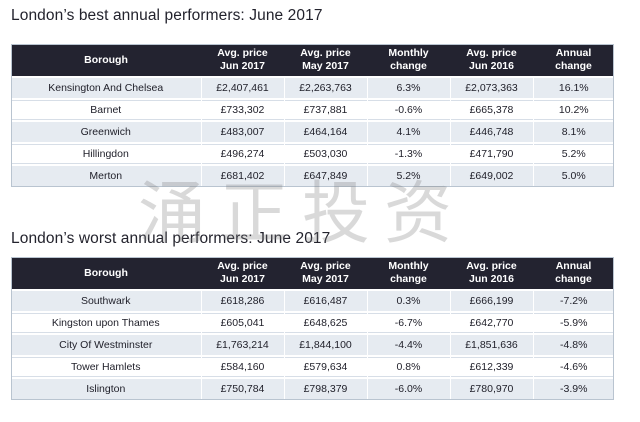 This screenshot has height=422, width=640. Describe the element at coordinates (573, 366) in the screenshot. I see `change-cell: -4.6%` at that location.